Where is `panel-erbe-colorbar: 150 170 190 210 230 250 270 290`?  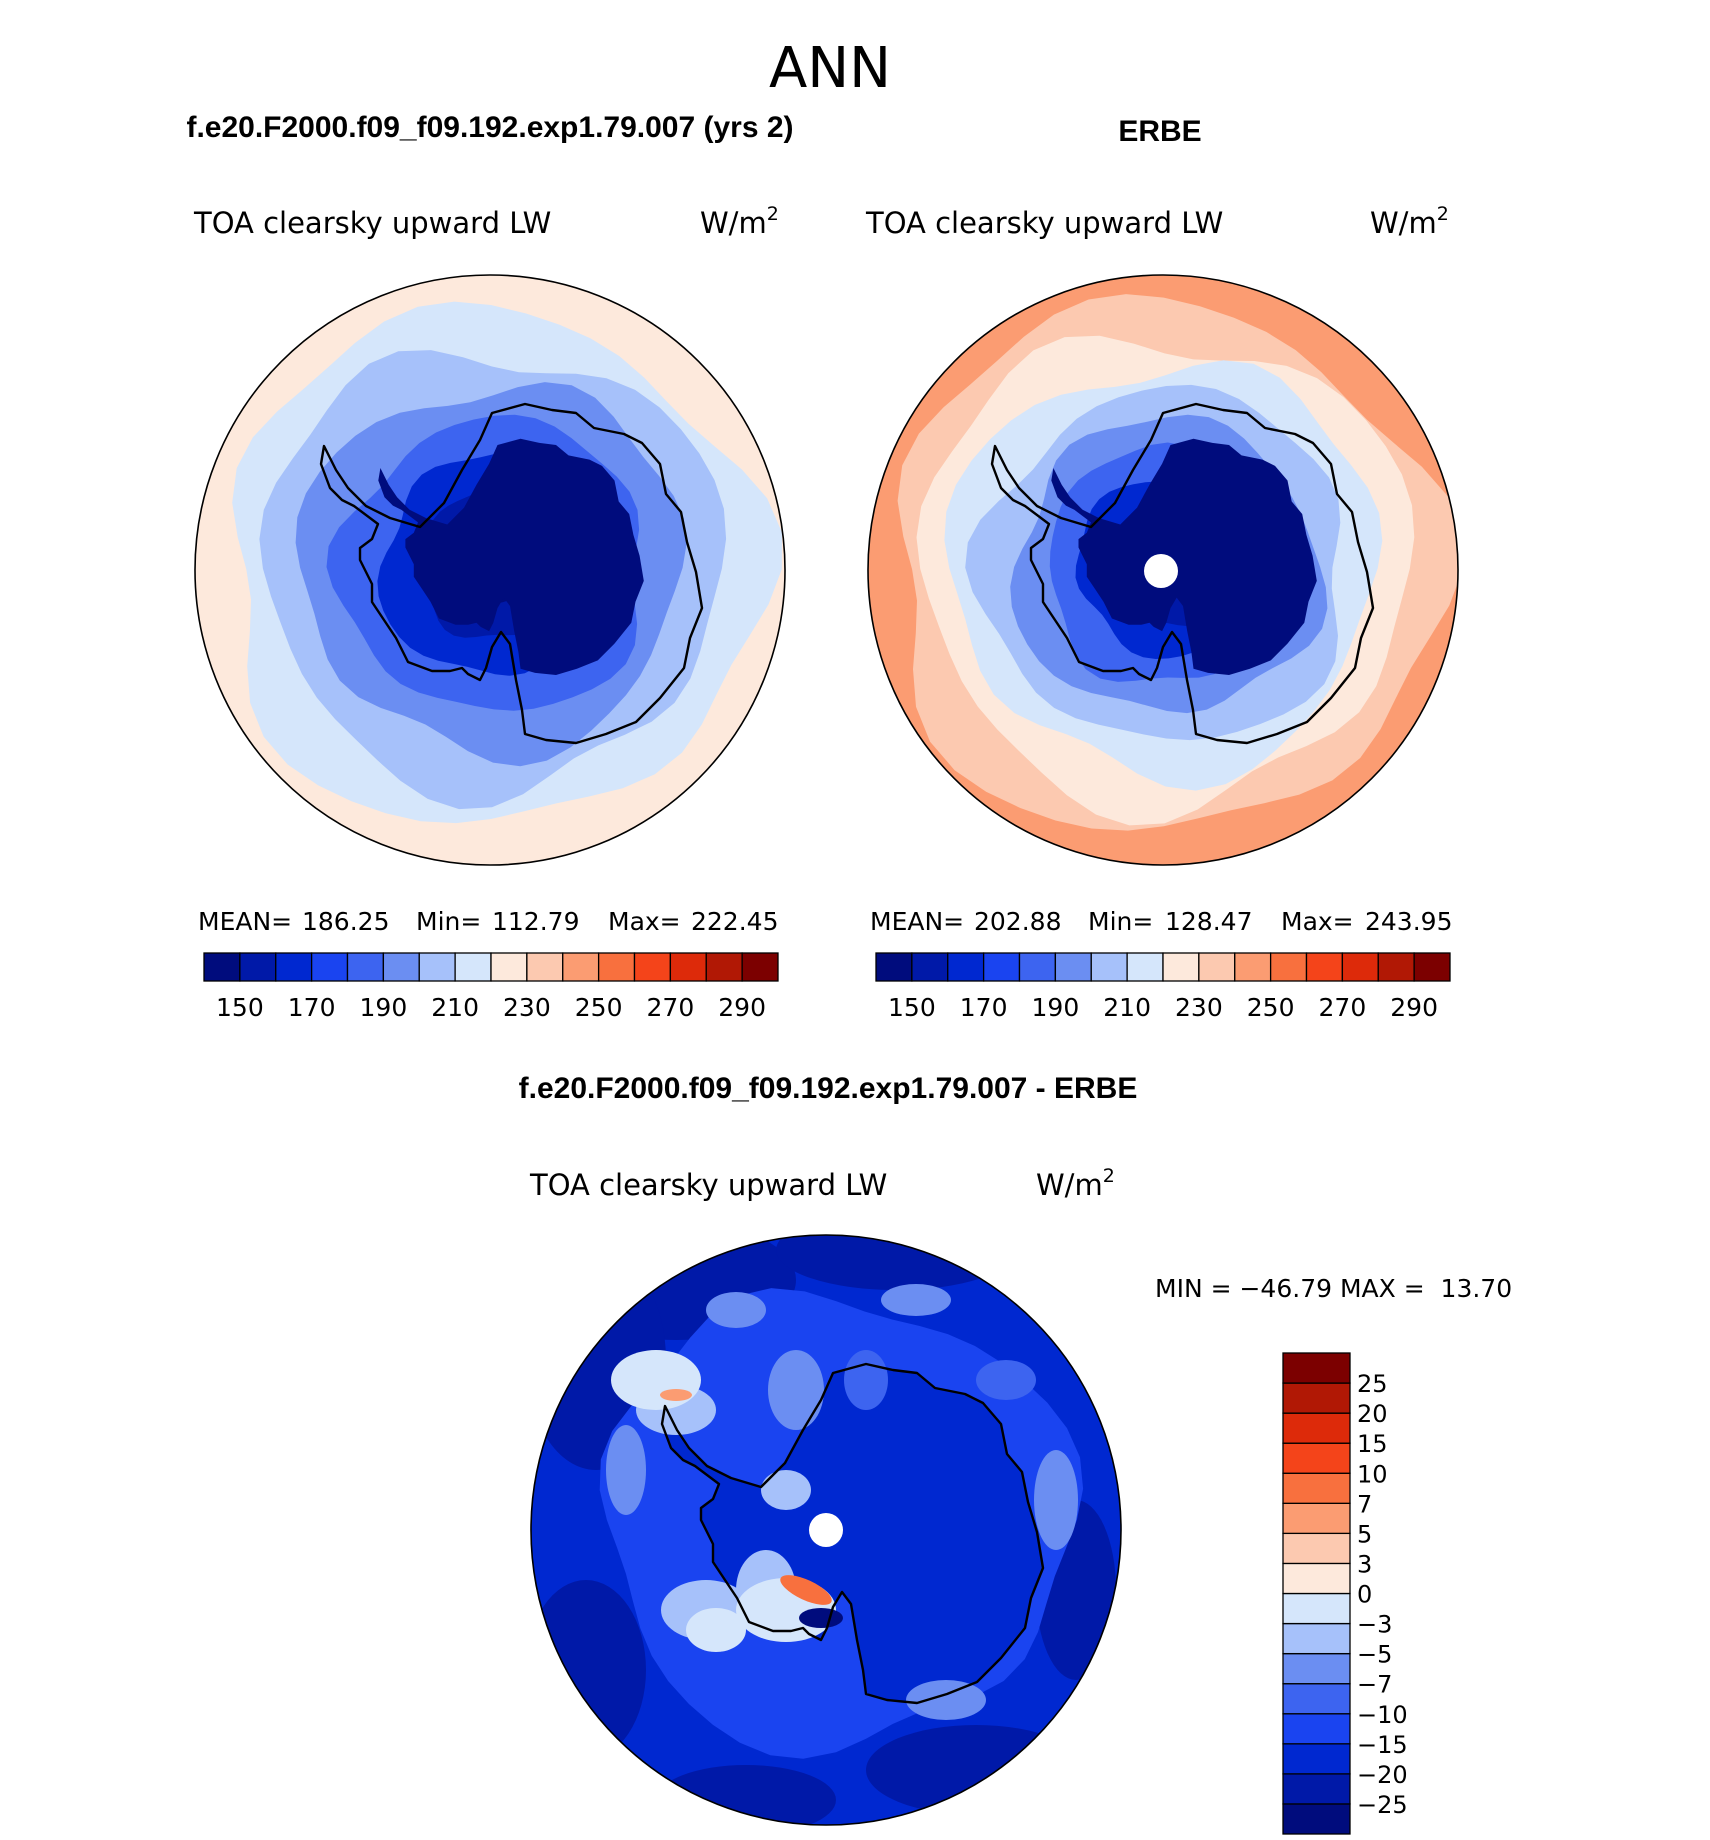
panel-erbe-colorbar: 150 170 190 210 230 250 270 290 is located at coordinates (1163, 987).